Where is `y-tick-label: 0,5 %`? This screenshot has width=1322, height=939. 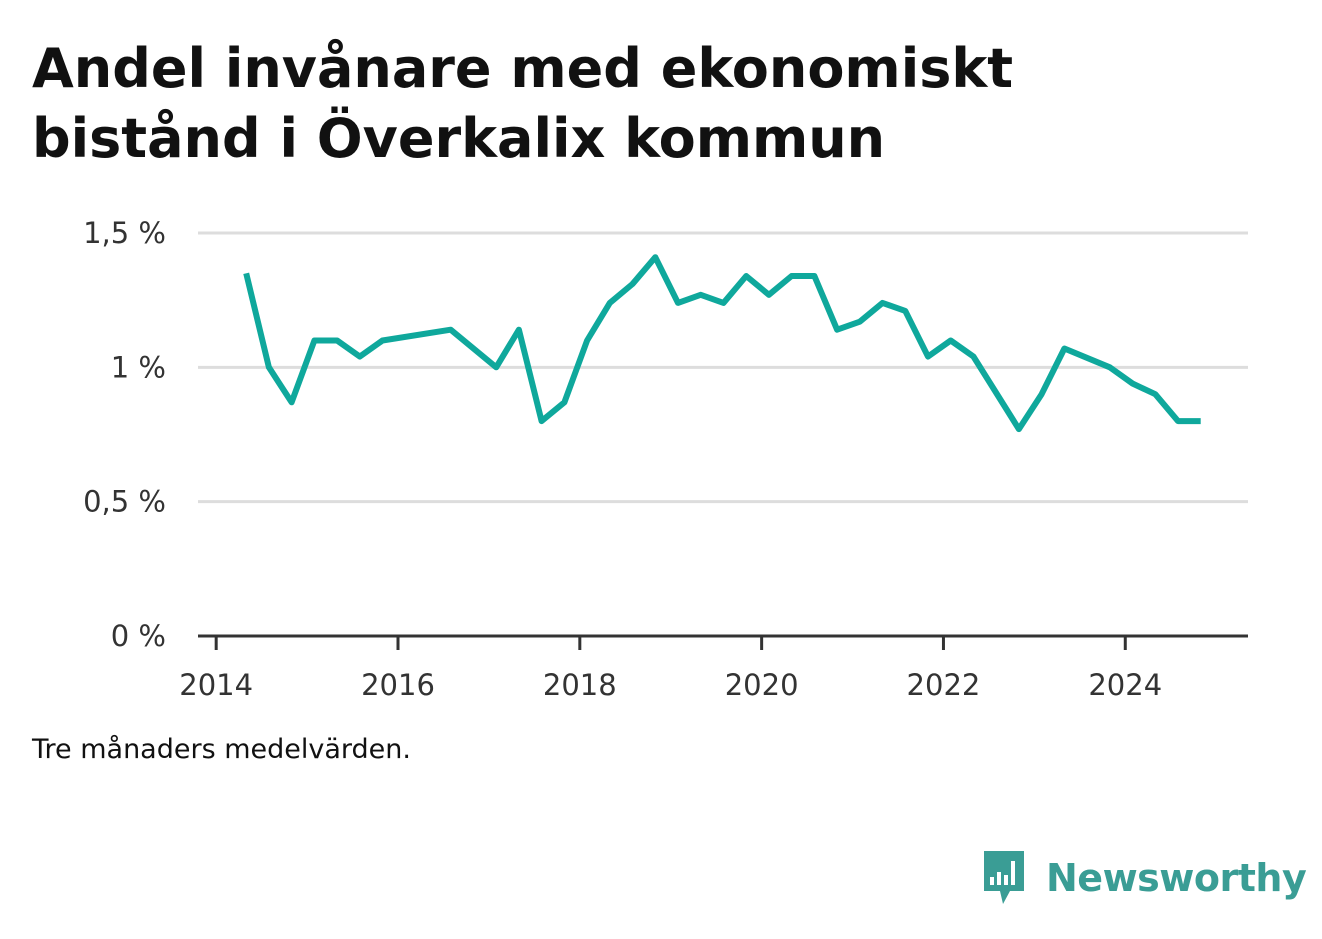
y-tick-label: 0,5 % is located at coordinates (124, 502).